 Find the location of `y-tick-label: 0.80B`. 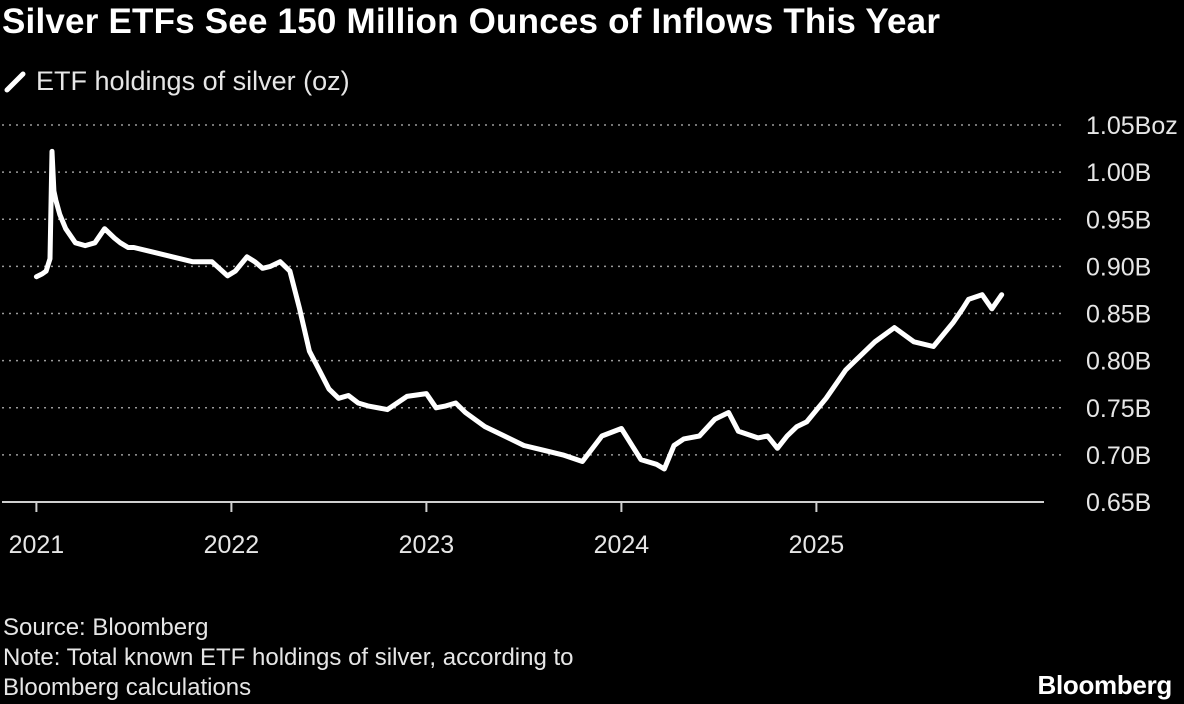

y-tick-label: 0.80B is located at coordinates (1118, 362).